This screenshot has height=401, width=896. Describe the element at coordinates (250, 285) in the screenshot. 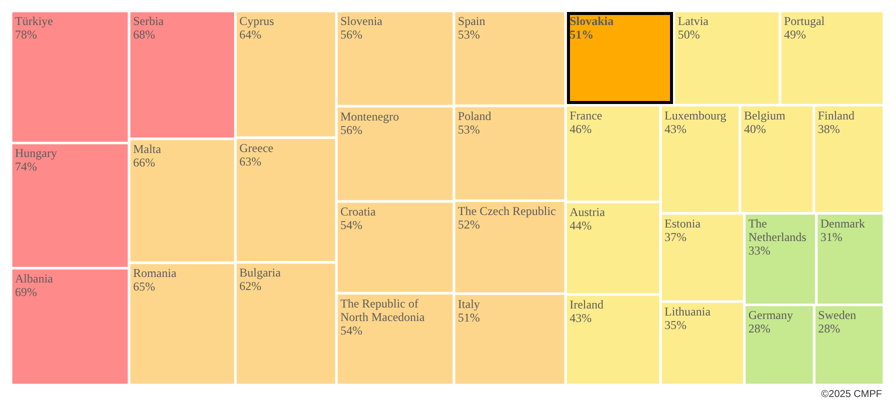

I see `data-label: 62%` at that location.